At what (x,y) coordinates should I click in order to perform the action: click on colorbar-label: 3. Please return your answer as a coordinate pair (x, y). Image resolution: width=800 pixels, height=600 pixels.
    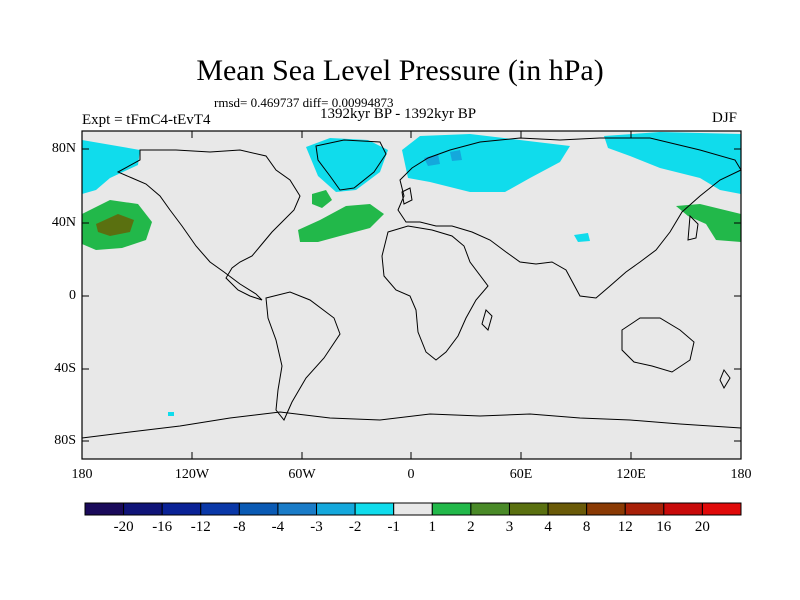
    Looking at the image, I should click on (509, 527).